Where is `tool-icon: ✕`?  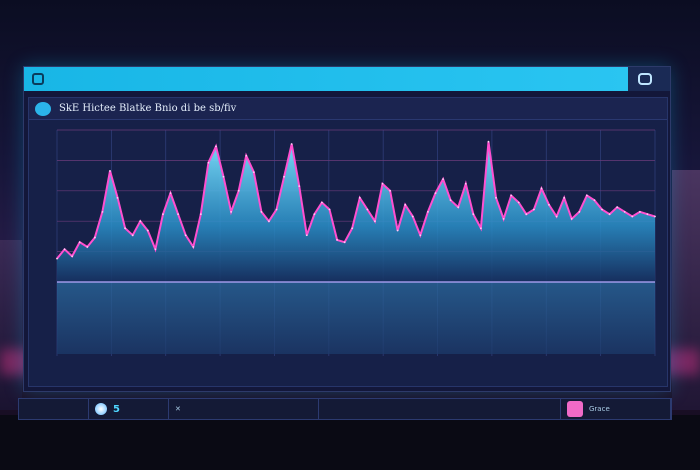 tool-icon: ✕ is located at coordinates (178, 409).